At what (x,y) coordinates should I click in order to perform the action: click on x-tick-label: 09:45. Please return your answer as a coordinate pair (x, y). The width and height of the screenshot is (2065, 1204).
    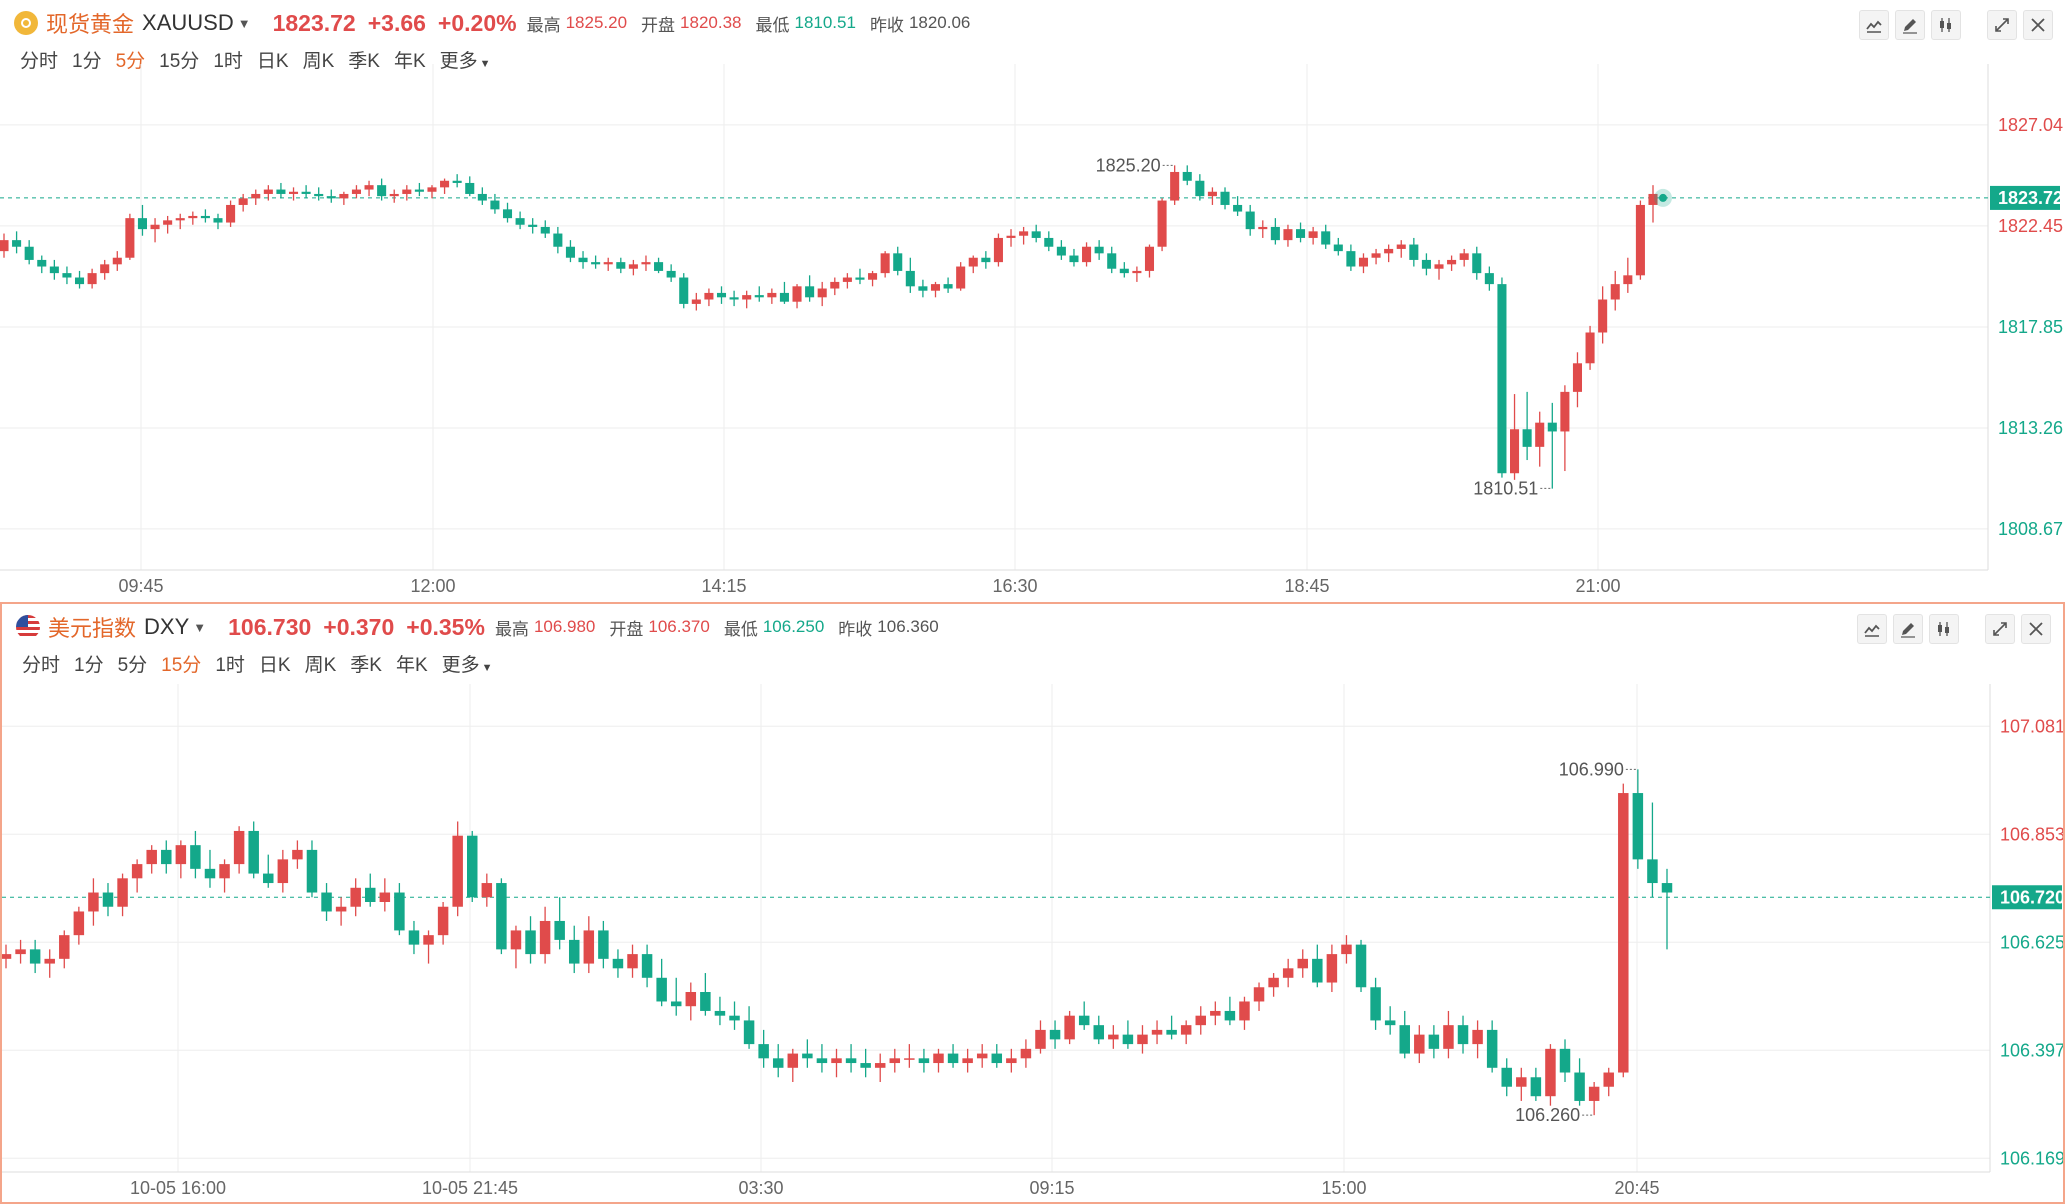
    Looking at the image, I should click on (140, 586).